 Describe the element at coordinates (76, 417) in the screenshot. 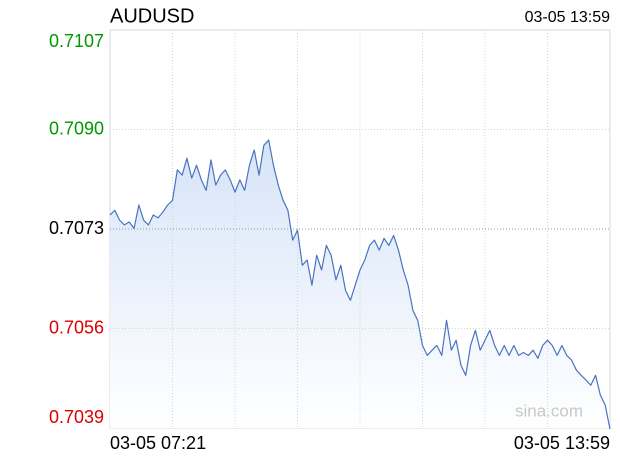

I see `y-tick-label: 0.7039` at that location.